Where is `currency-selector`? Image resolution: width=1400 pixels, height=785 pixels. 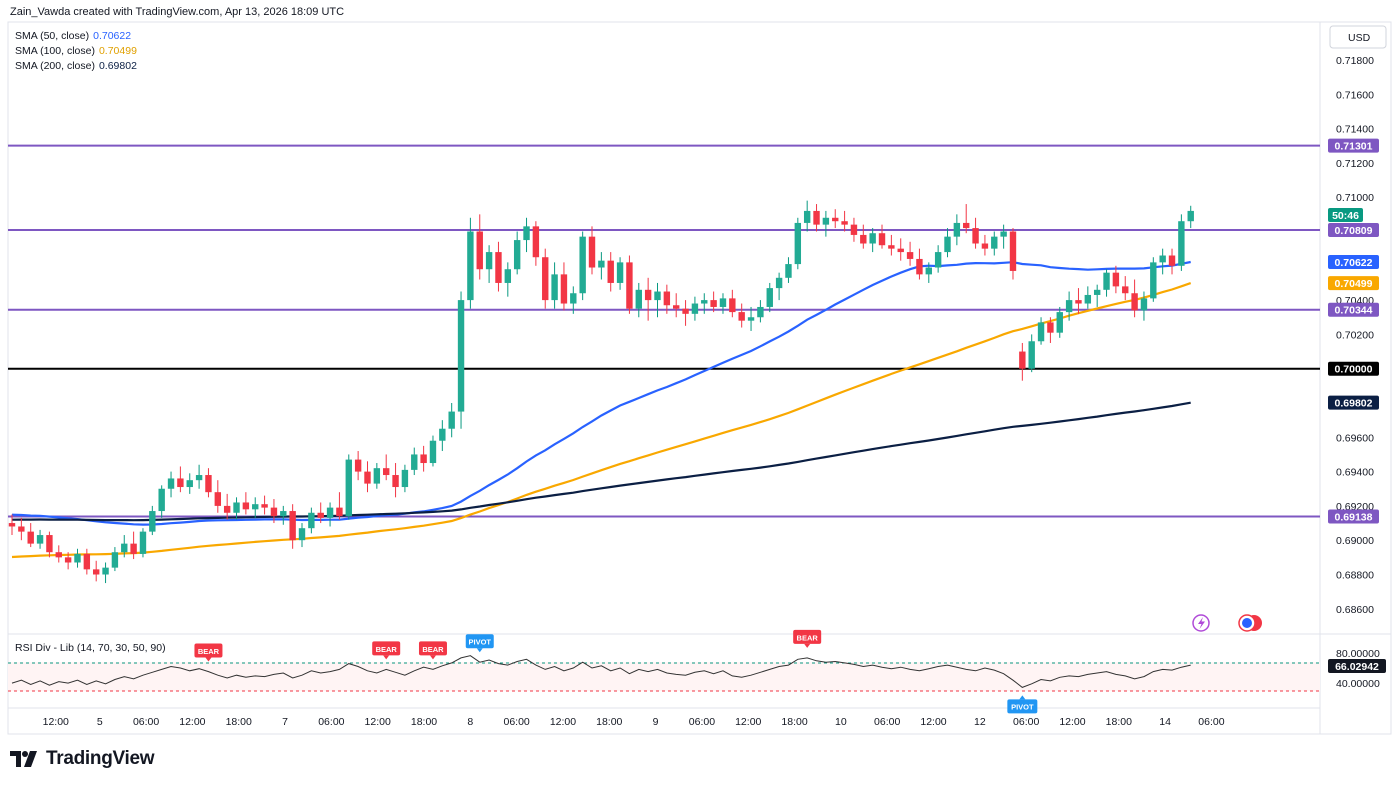 currency-selector is located at coordinates (1358, 37).